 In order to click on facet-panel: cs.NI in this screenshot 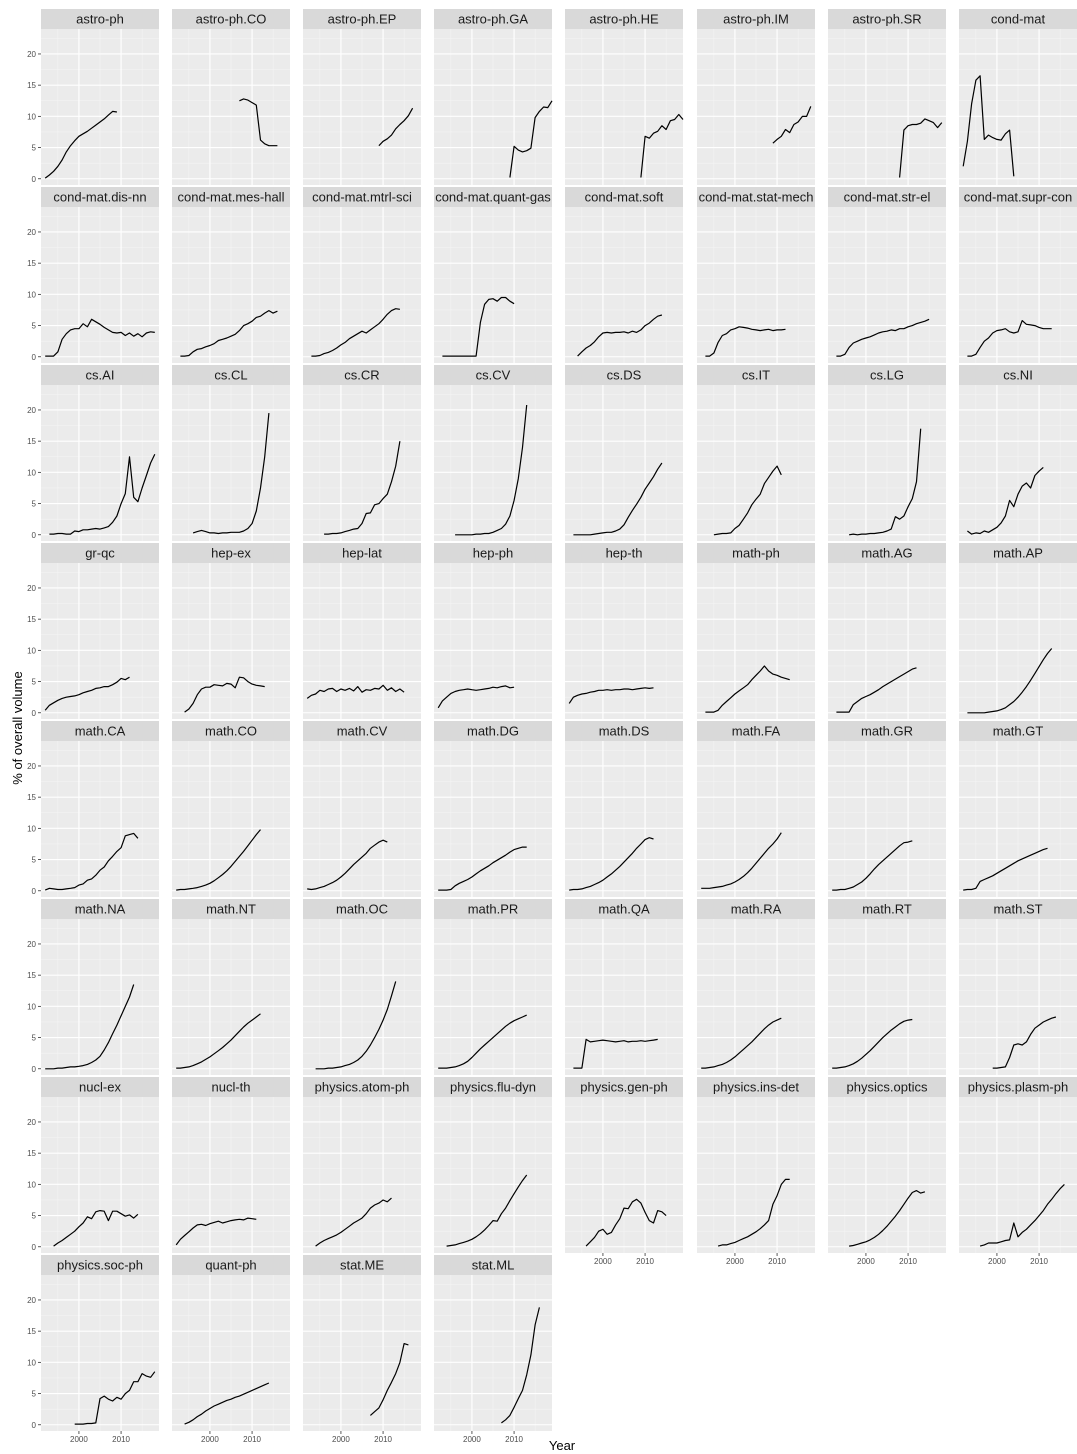, I will do `click(1018, 453)`.